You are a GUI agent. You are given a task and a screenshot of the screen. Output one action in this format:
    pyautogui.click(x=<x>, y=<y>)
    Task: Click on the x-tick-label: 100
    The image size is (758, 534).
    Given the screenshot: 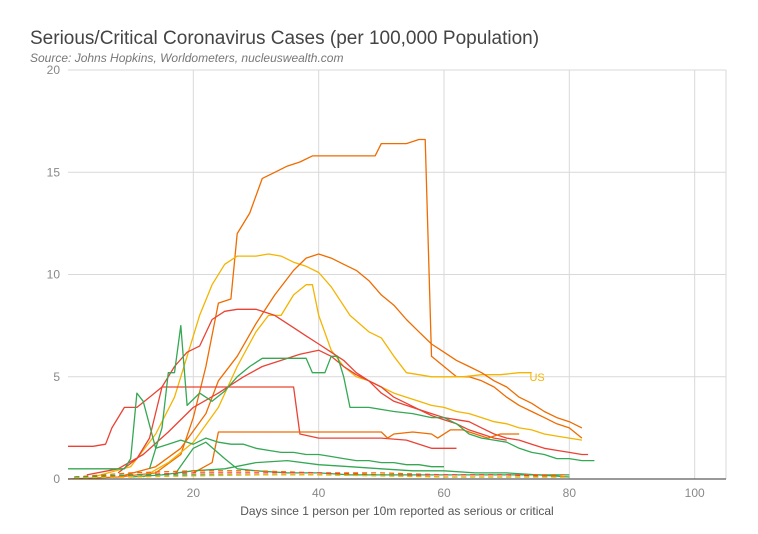 What is the action you would take?
    pyautogui.click(x=695, y=493)
    